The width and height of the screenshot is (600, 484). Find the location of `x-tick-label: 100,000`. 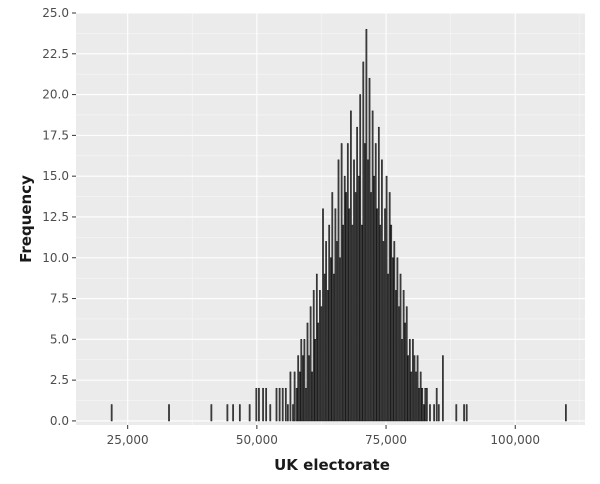

x-tick-label: 100,000 is located at coordinates (515, 440).